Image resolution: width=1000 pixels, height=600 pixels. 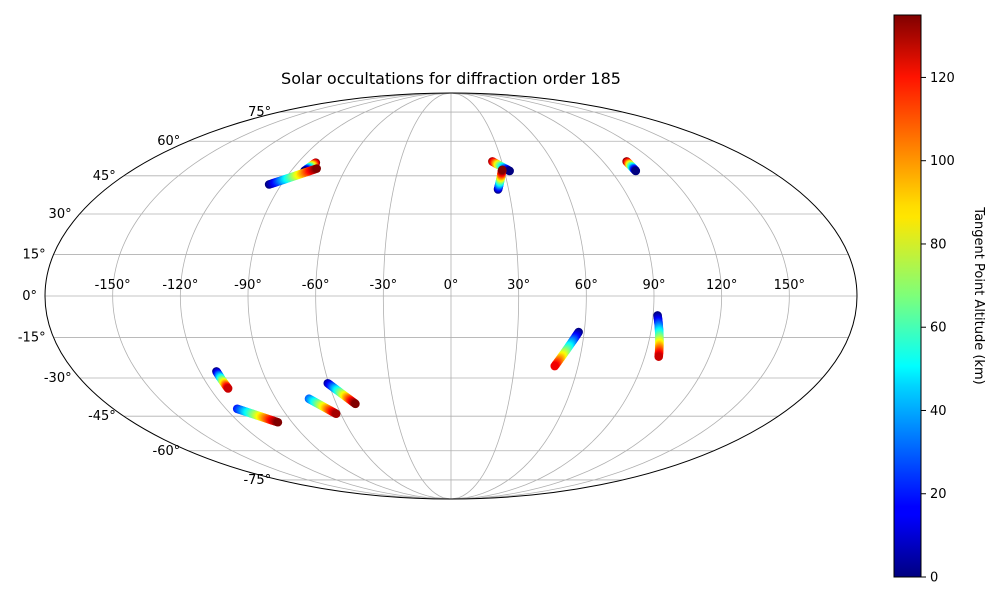 What do you see at coordinates (257, 480) in the screenshot?
I see `latitude-tick-label: -75°` at bounding box center [257, 480].